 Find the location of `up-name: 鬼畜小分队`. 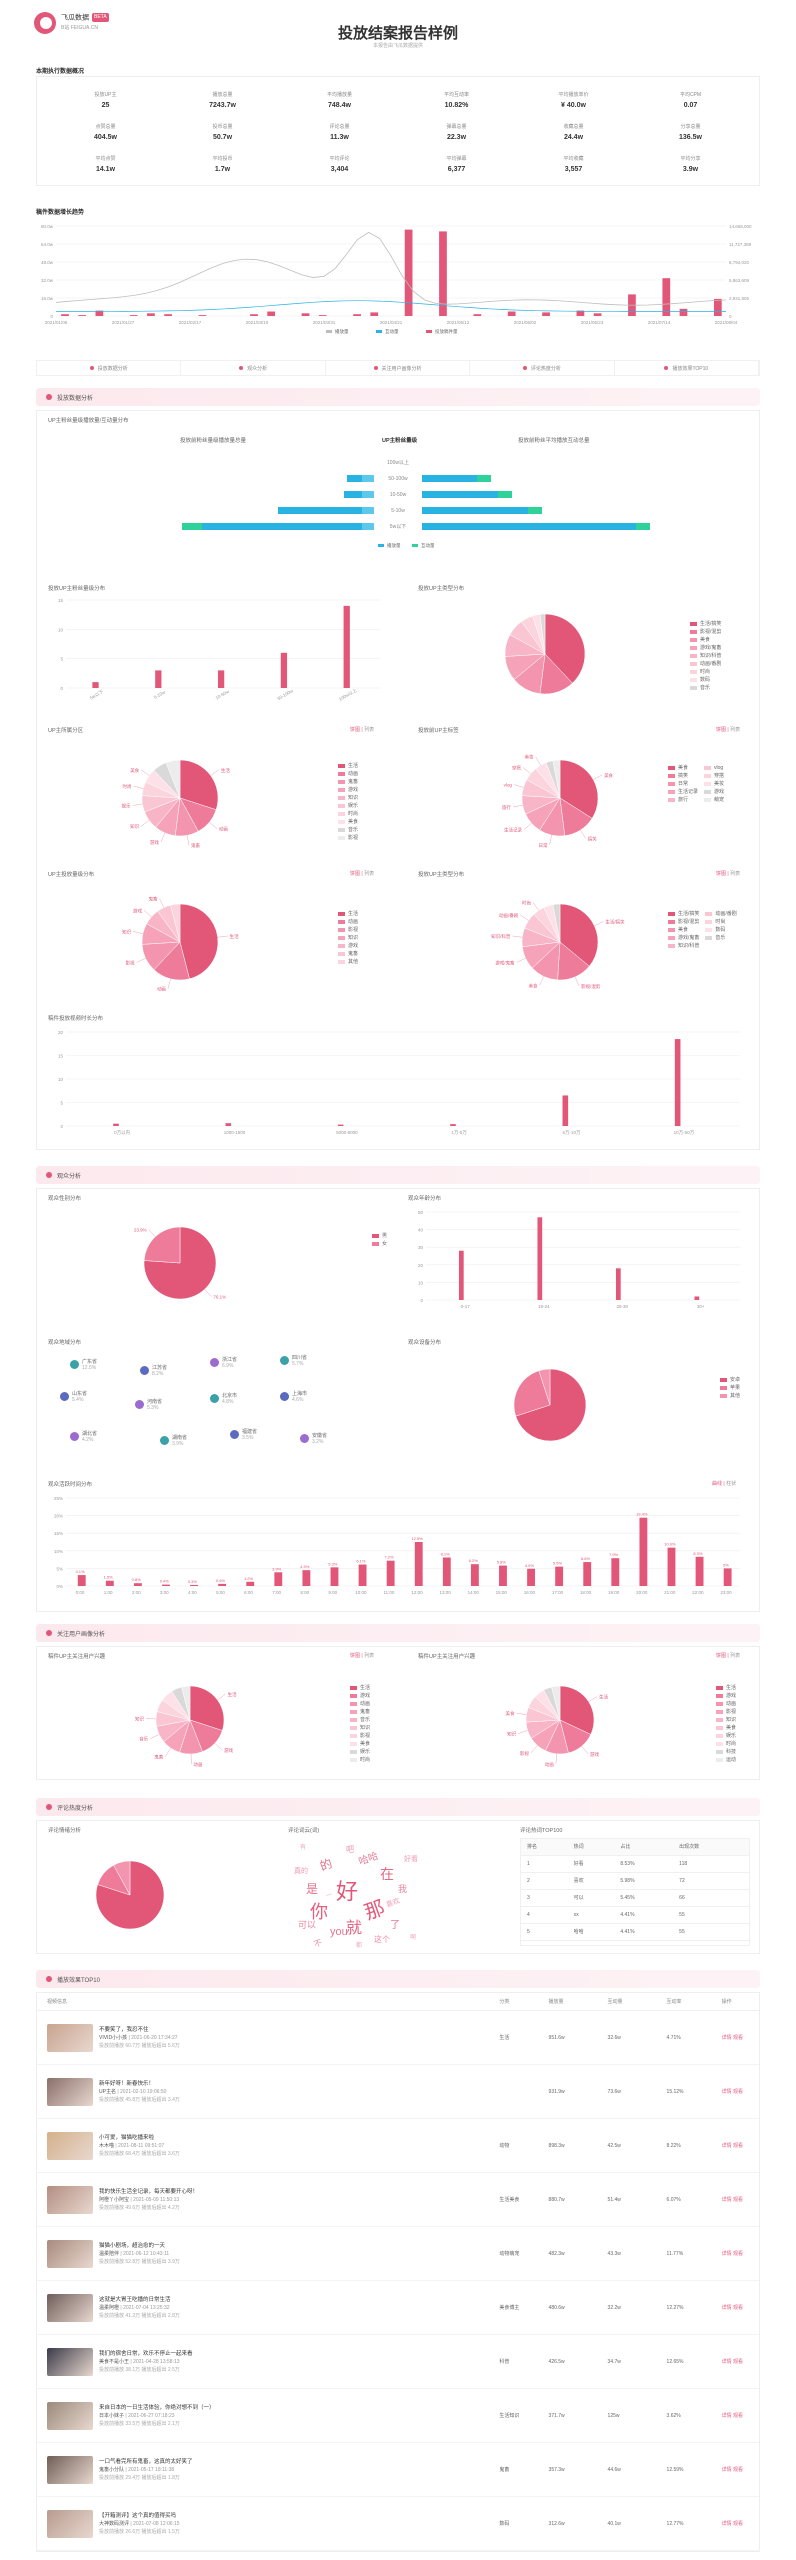

up-name: 鬼畜小分队 is located at coordinates (112, 2469).